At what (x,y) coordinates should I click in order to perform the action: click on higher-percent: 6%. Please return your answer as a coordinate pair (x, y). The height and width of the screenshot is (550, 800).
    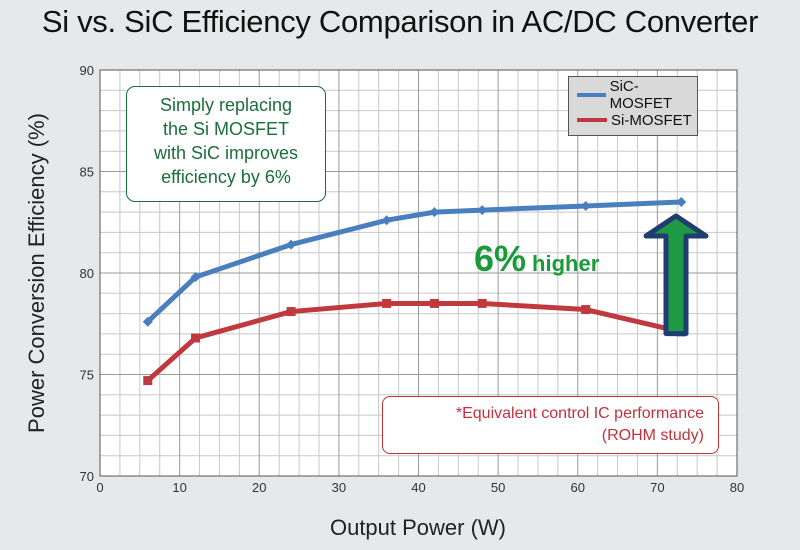
    Looking at the image, I should click on (500, 258).